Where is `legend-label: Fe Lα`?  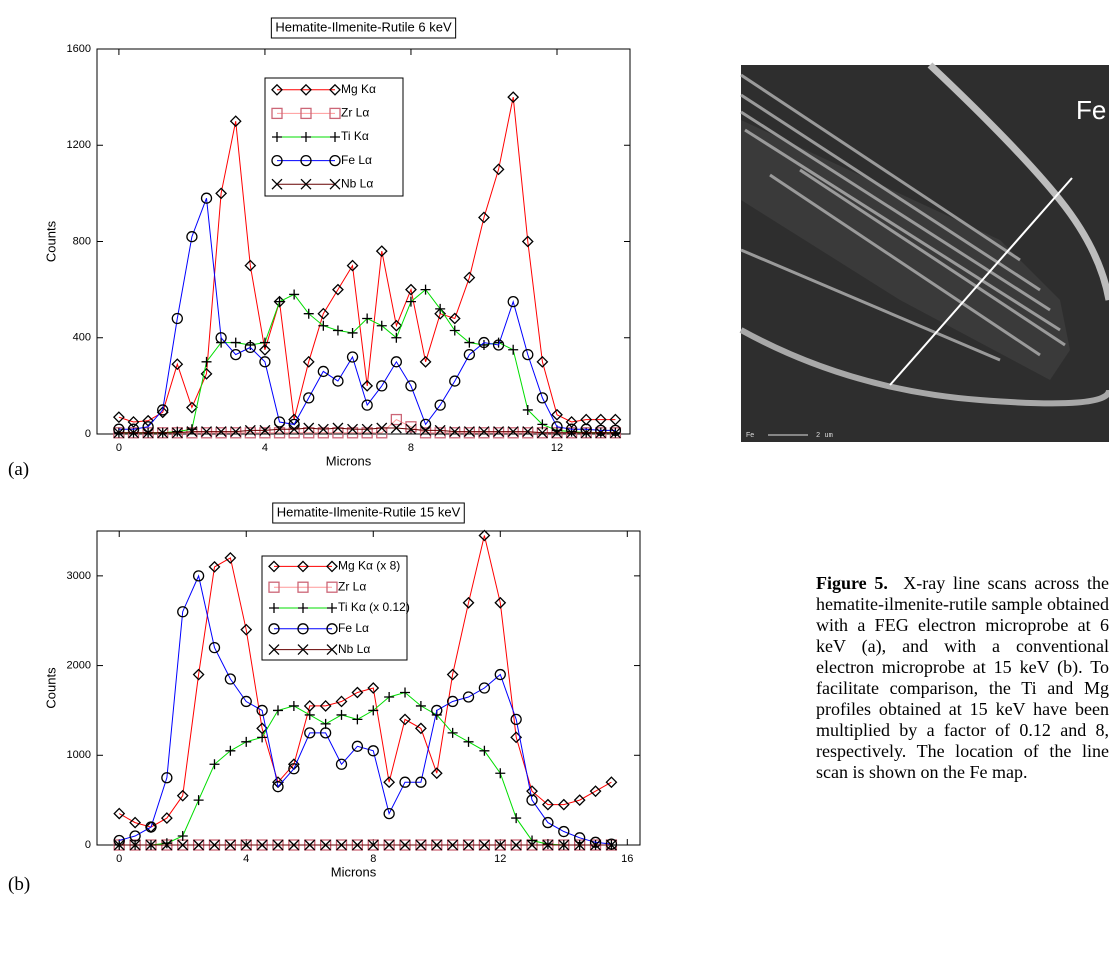 legend-label: Fe Lα is located at coordinates (353, 628).